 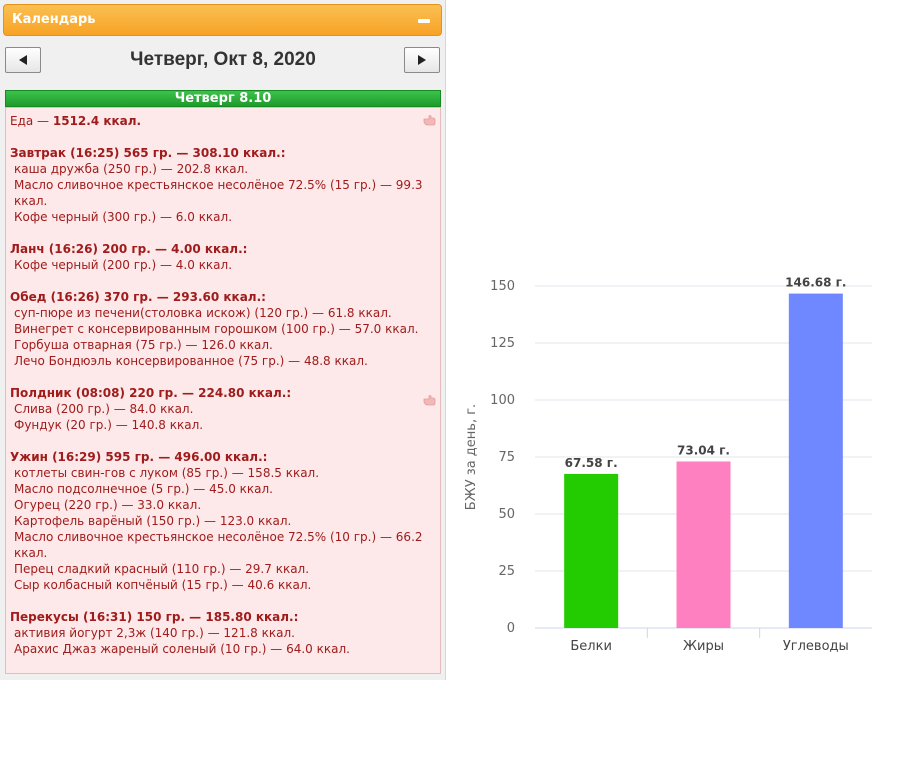 What do you see at coordinates (108, 505) in the screenshot?
I see `meal-item: Огурец (220 гр.) — 33.0 ккал.` at bounding box center [108, 505].